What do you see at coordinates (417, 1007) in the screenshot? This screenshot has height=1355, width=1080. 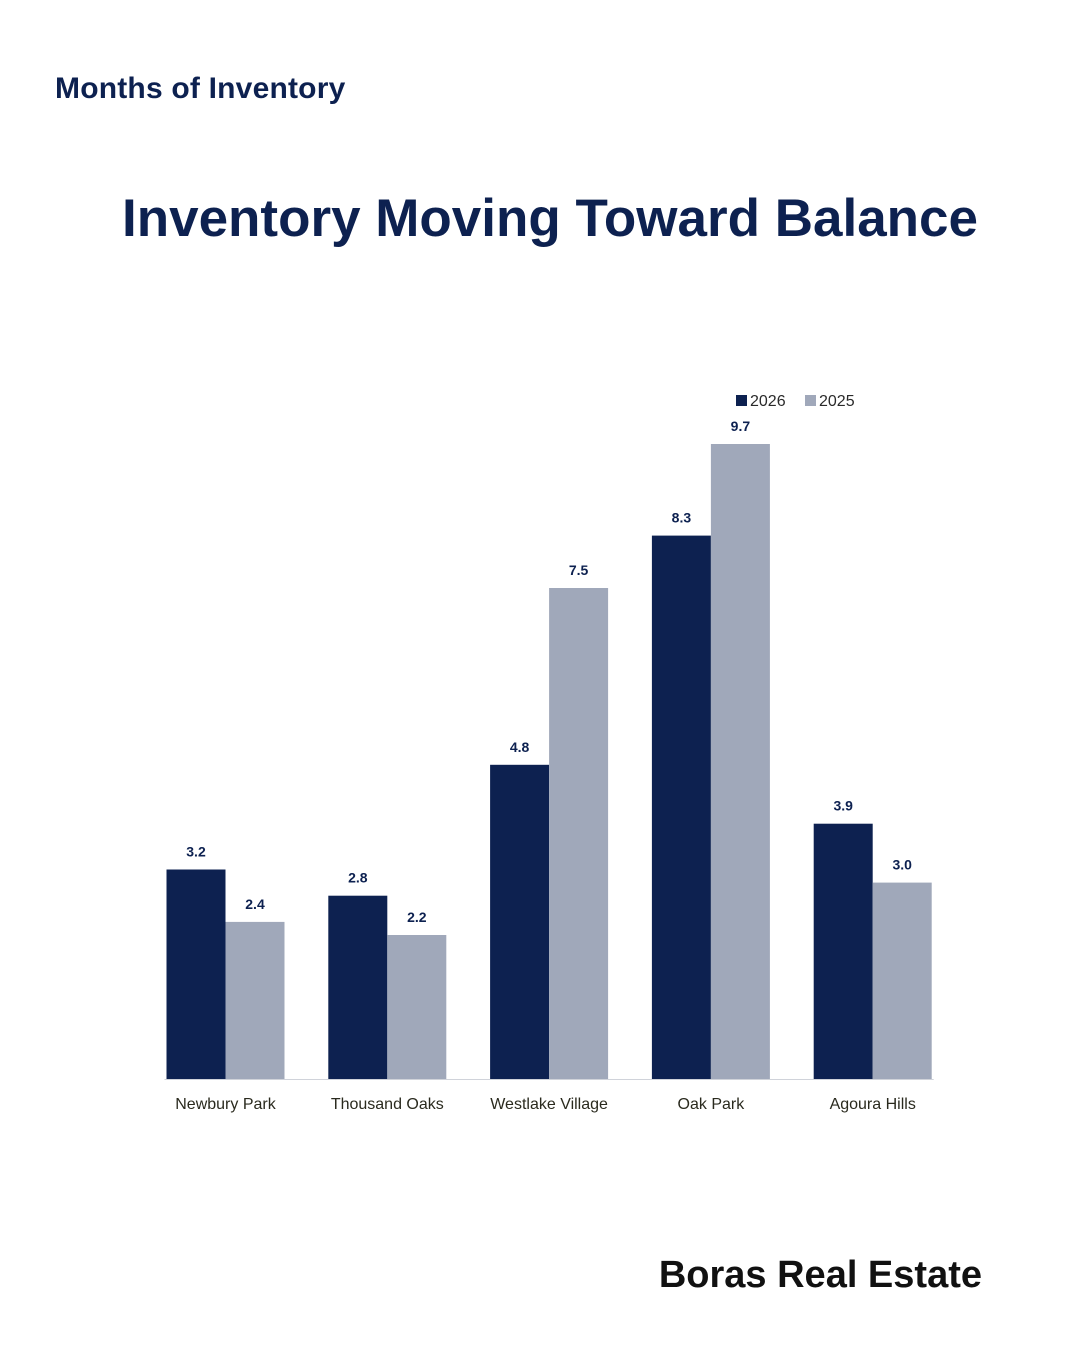 I see `bar-2025-thousand-oaks` at bounding box center [417, 1007].